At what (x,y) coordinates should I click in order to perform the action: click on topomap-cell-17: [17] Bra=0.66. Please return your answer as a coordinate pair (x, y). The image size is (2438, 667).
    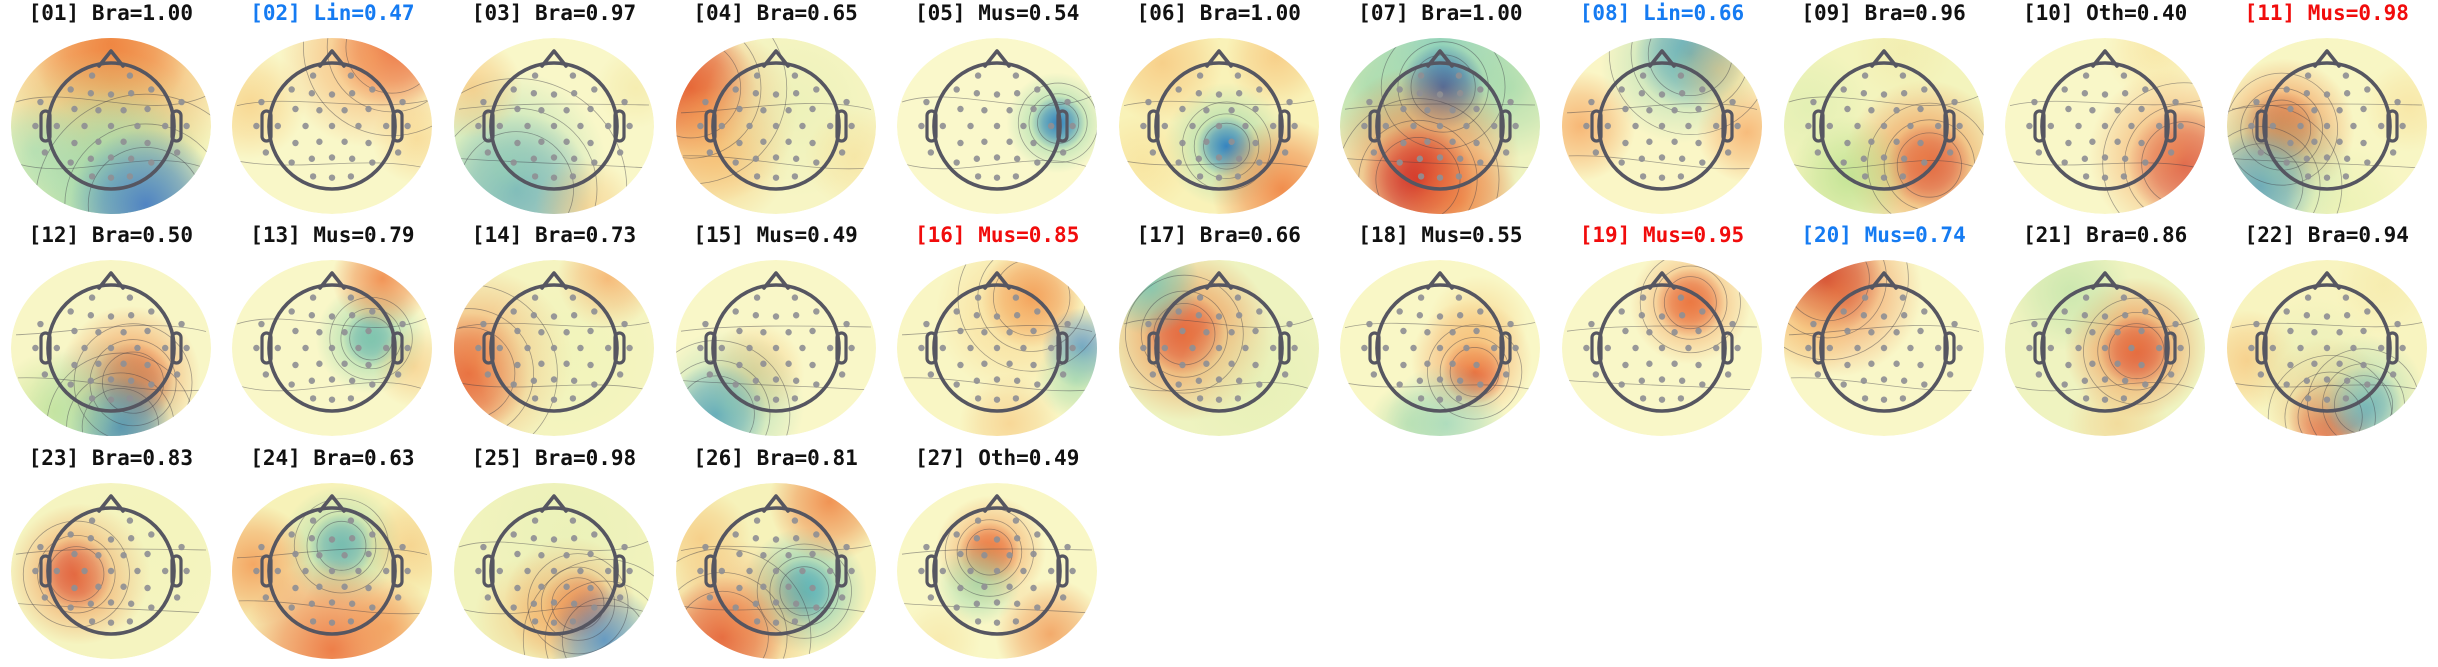
    Looking at the image, I should click on (1219, 333).